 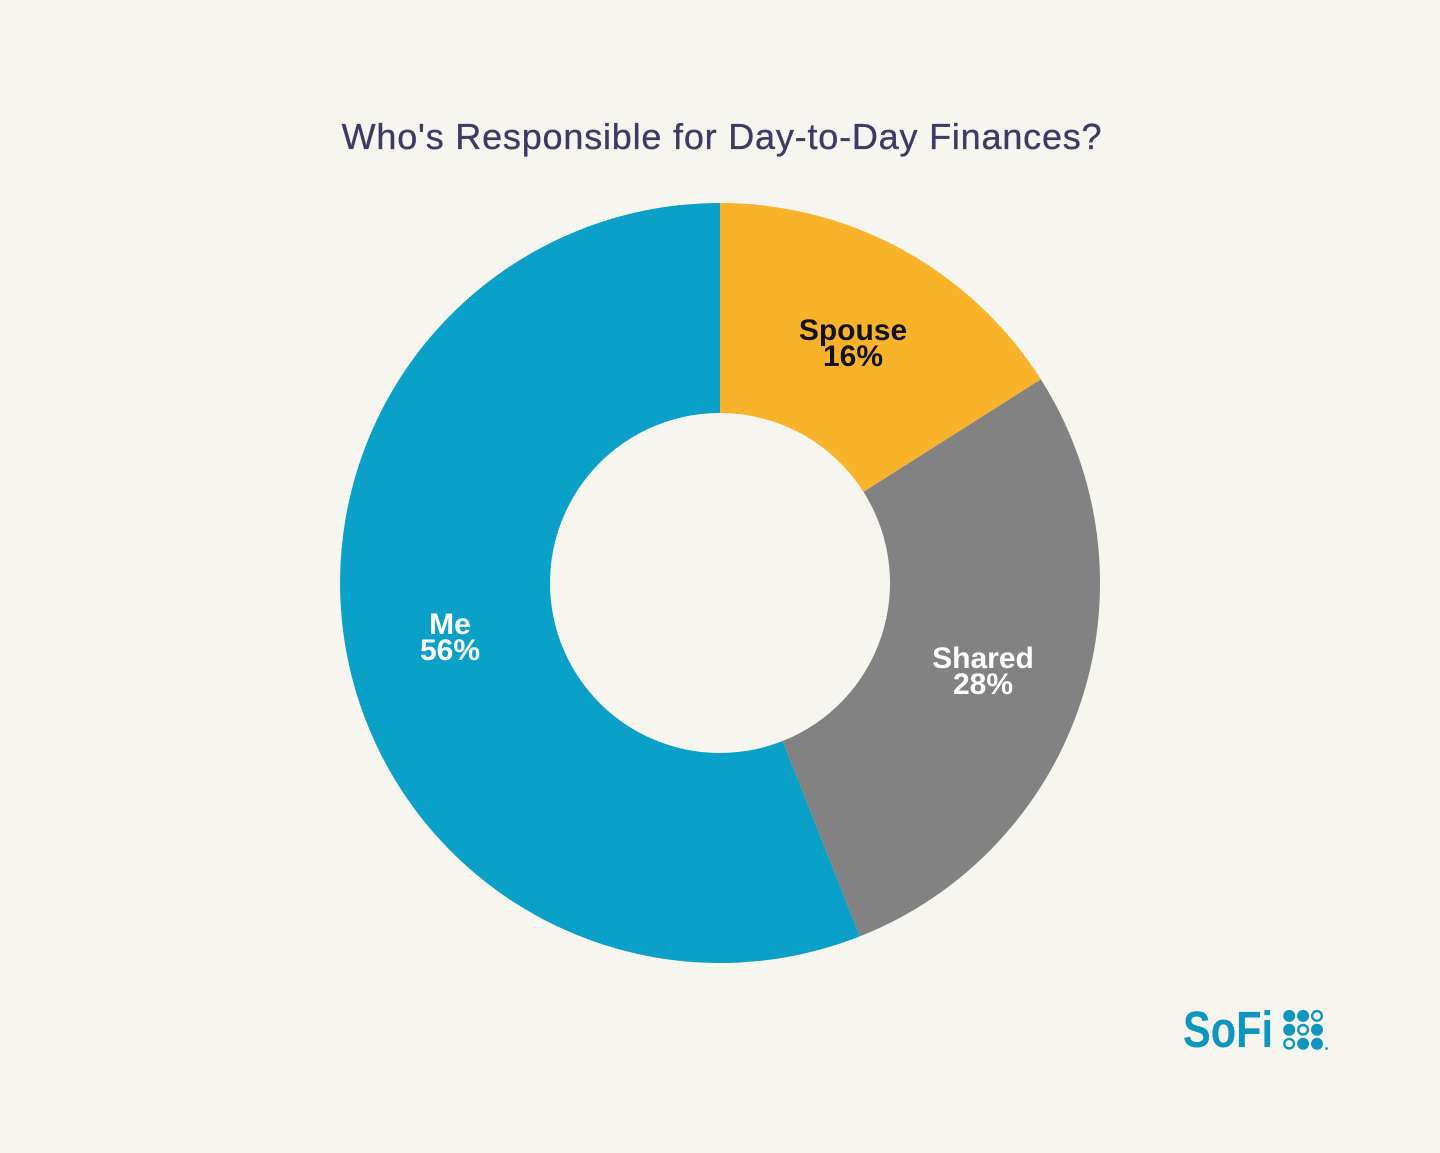 What do you see at coordinates (1228, 1029) in the screenshot?
I see `svg-text: SoFi` at bounding box center [1228, 1029].